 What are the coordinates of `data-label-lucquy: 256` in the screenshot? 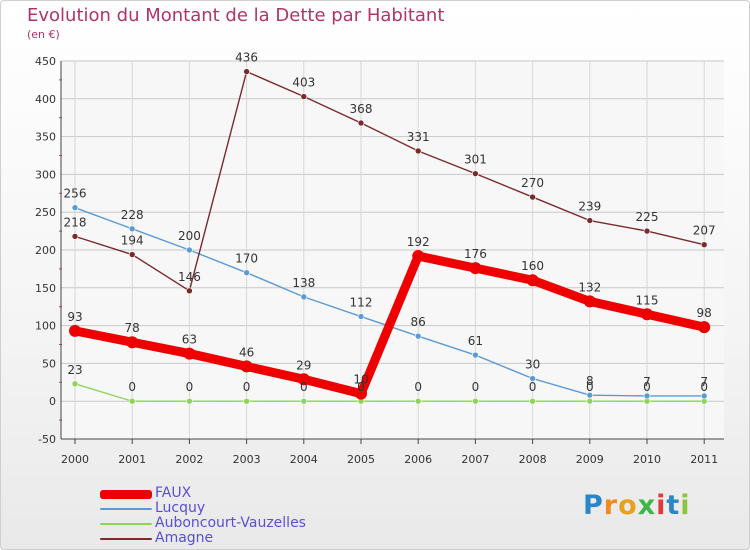 It's located at (75, 194).